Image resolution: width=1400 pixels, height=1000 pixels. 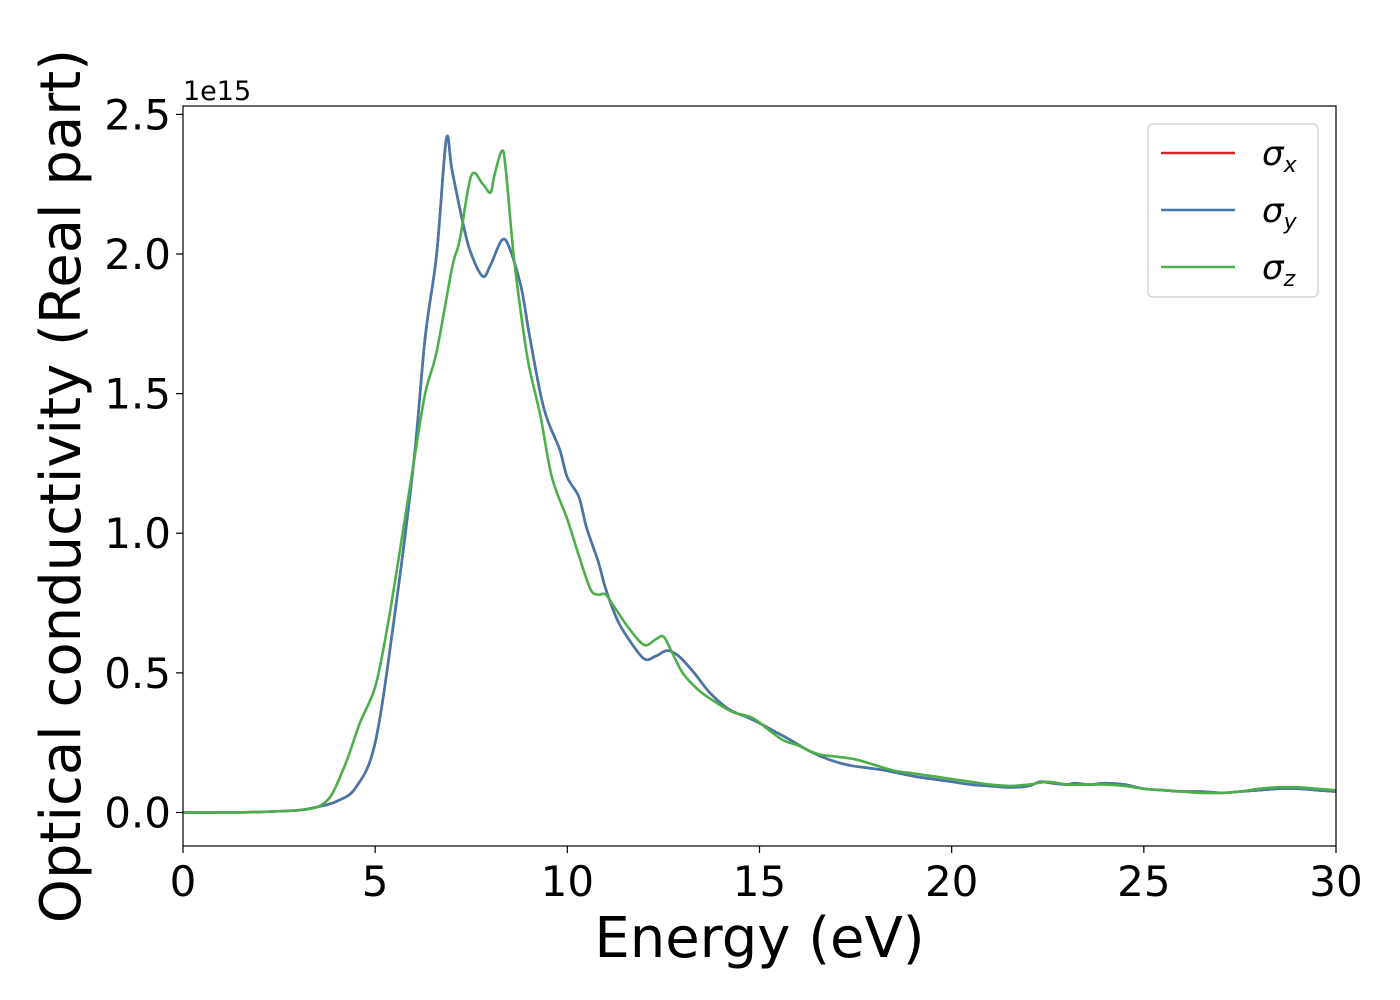 I want to click on x-tick-label: 0, so click(x=183, y=881).